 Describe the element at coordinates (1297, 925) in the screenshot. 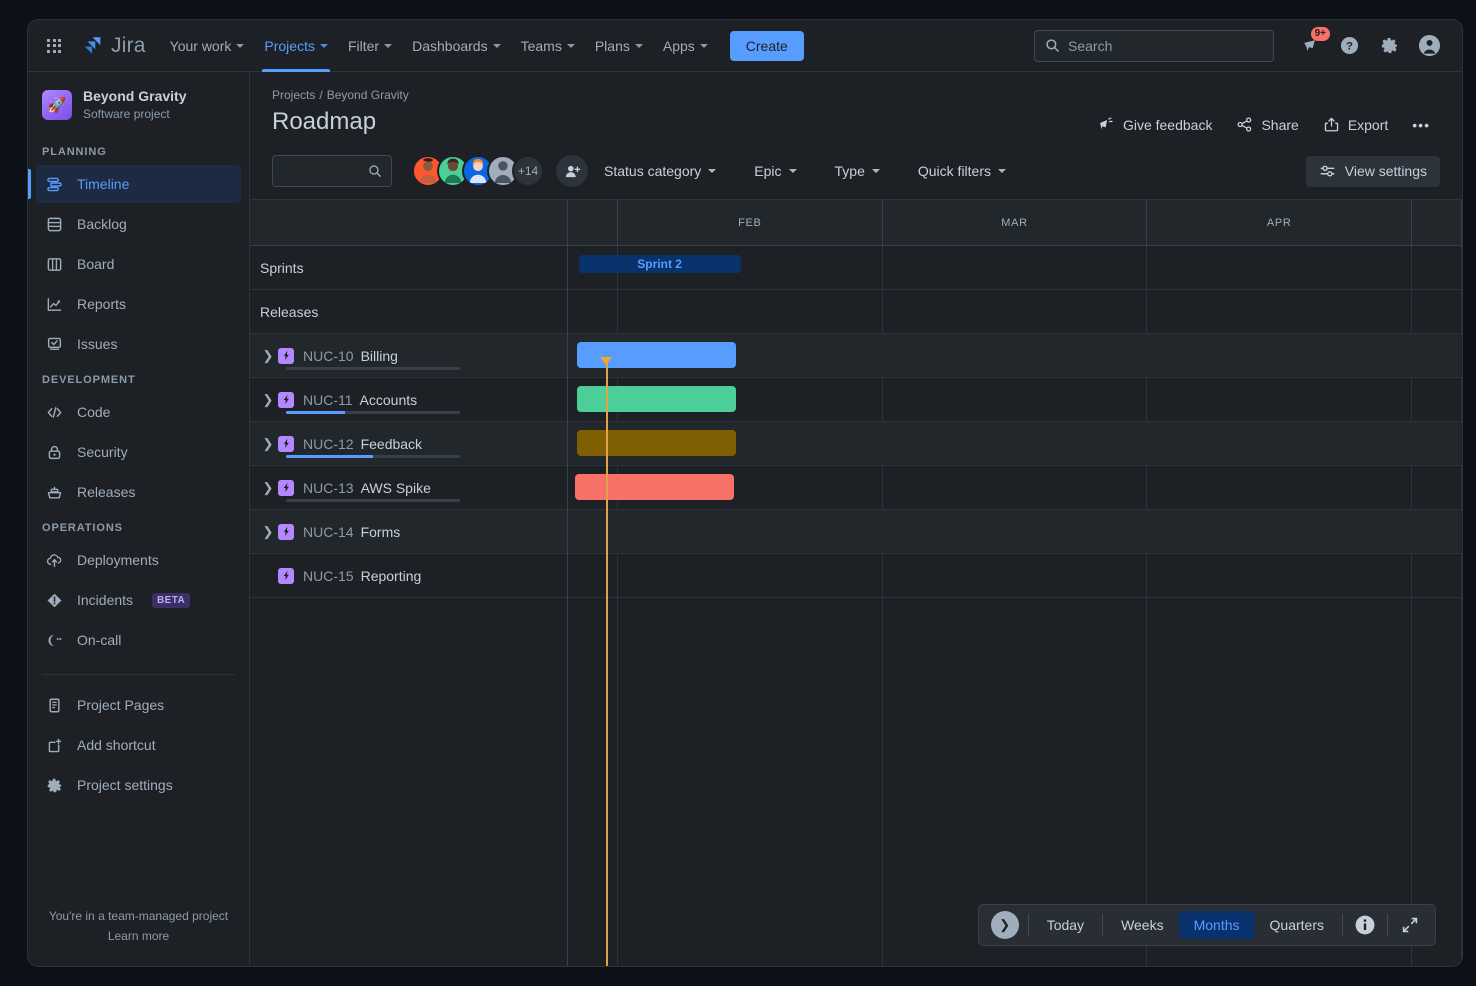

I see `quarters-button: Quarters` at that location.